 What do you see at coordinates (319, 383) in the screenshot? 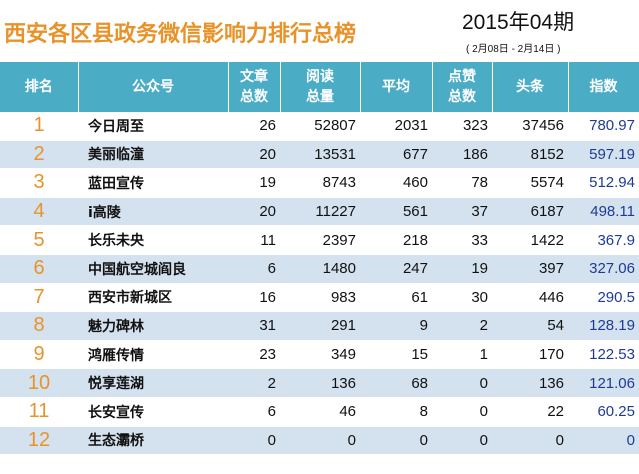
I see `table-row: 10 悦享莲湖 2 136 68 0 136 121.06` at bounding box center [319, 383].